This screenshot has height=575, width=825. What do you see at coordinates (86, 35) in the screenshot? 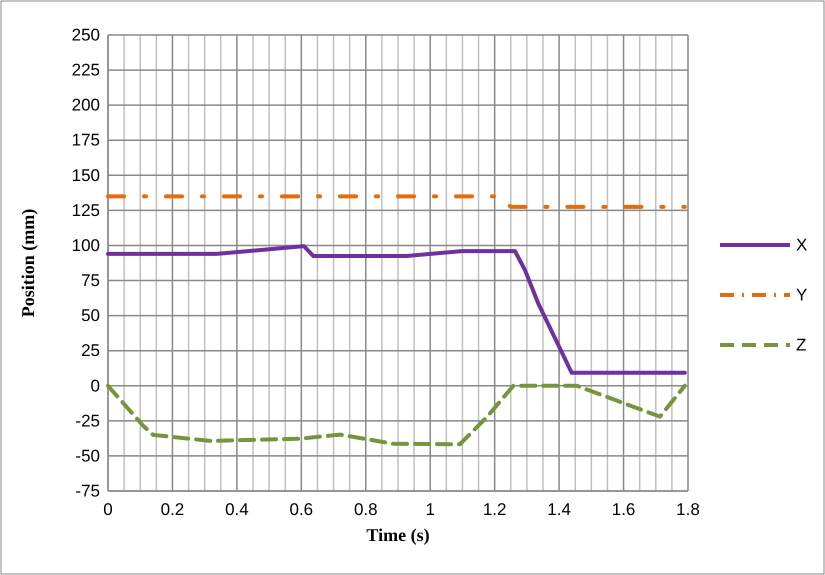
I see `y-tick-label: 250` at bounding box center [86, 35].